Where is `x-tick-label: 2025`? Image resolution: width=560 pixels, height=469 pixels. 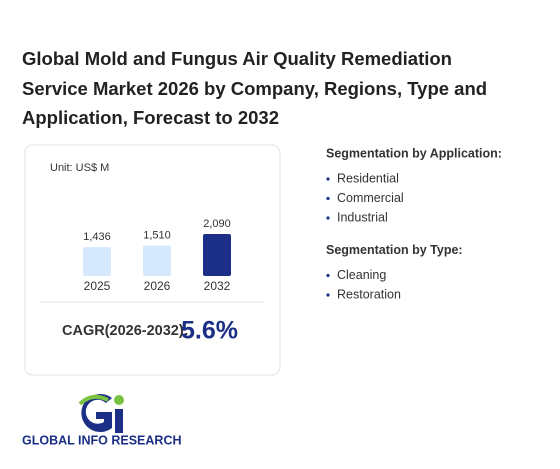 x-tick-label: 2025 is located at coordinates (97, 286).